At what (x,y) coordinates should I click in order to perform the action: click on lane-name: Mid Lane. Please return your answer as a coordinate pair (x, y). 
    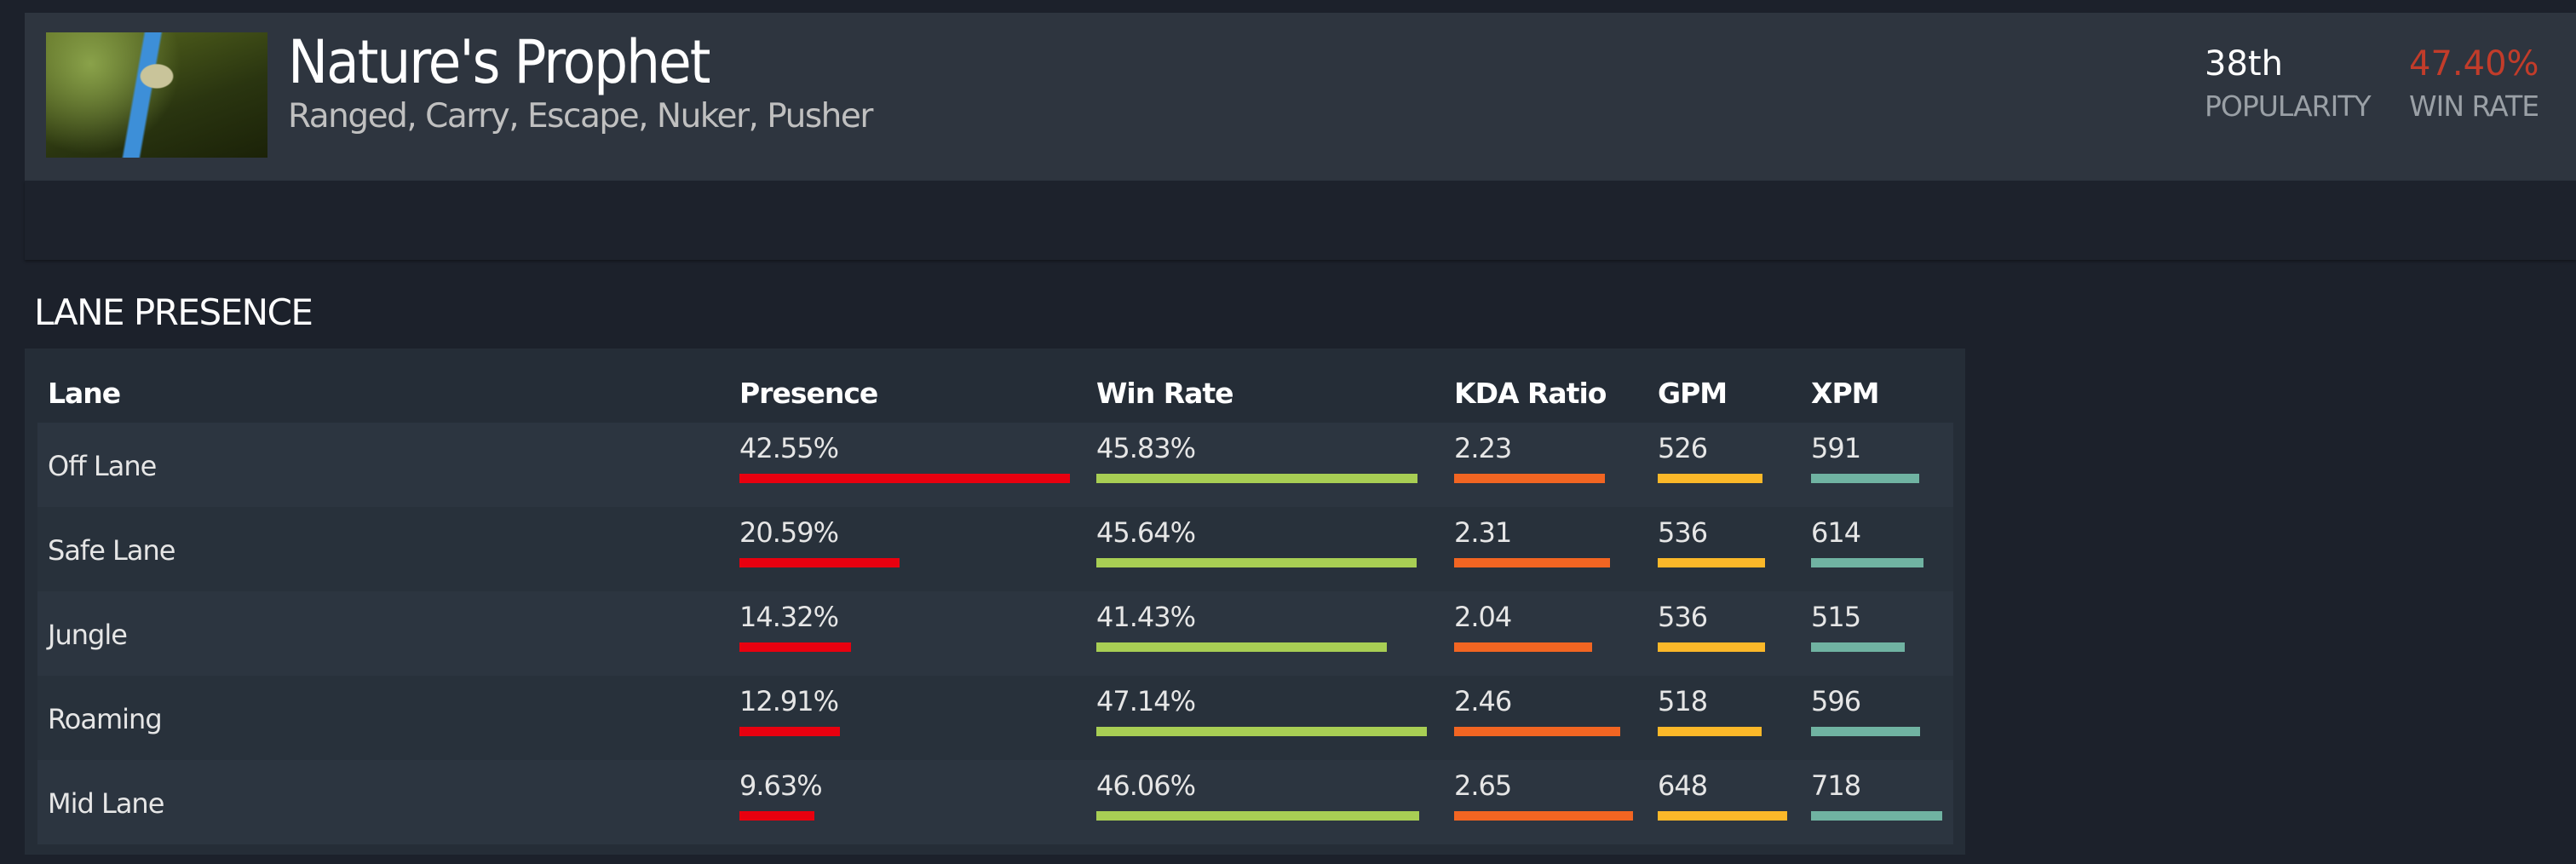
    Looking at the image, I should click on (106, 804).